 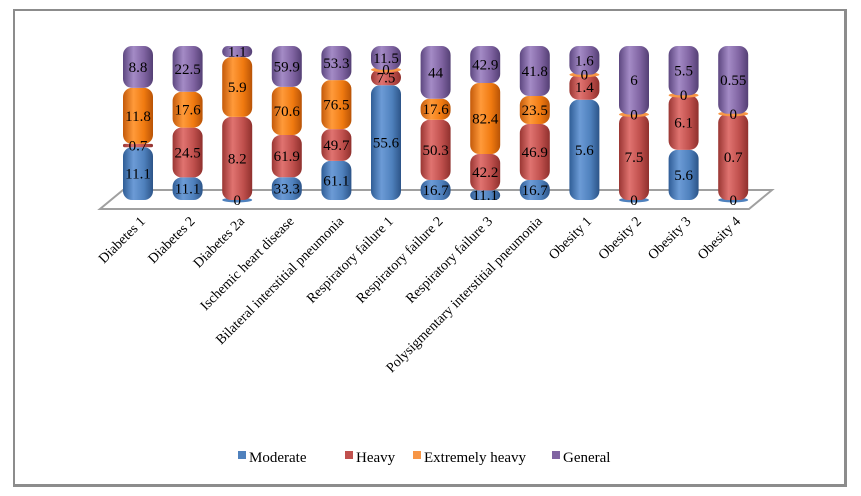 What do you see at coordinates (475, 458) in the screenshot?
I see `legend-label: Extremely heavy` at bounding box center [475, 458].